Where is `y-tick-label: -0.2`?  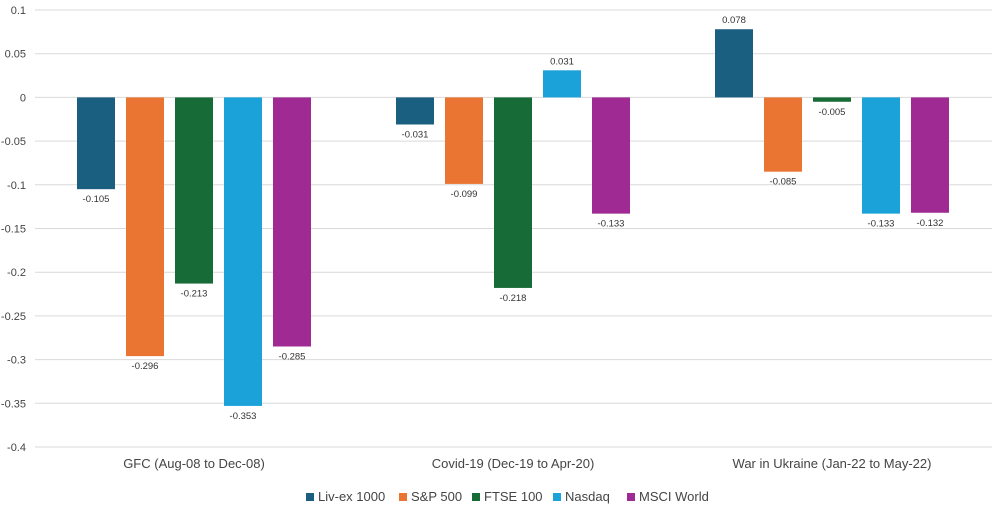 y-tick-label: -0.2 is located at coordinates (16, 273).